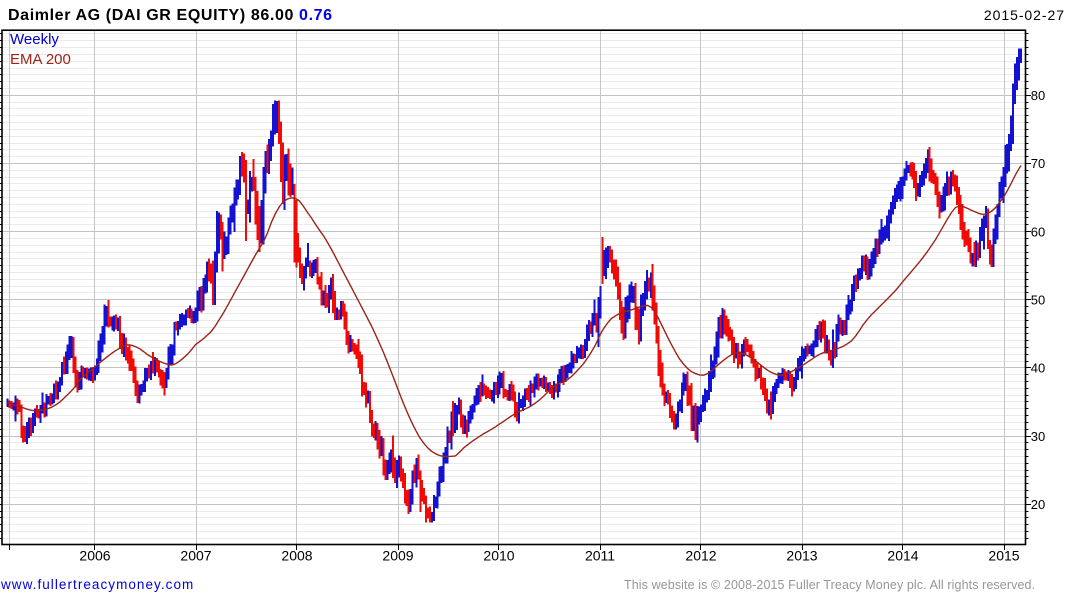  Describe the element at coordinates (1038, 231) in the screenshot. I see `svg-text: 60` at that location.